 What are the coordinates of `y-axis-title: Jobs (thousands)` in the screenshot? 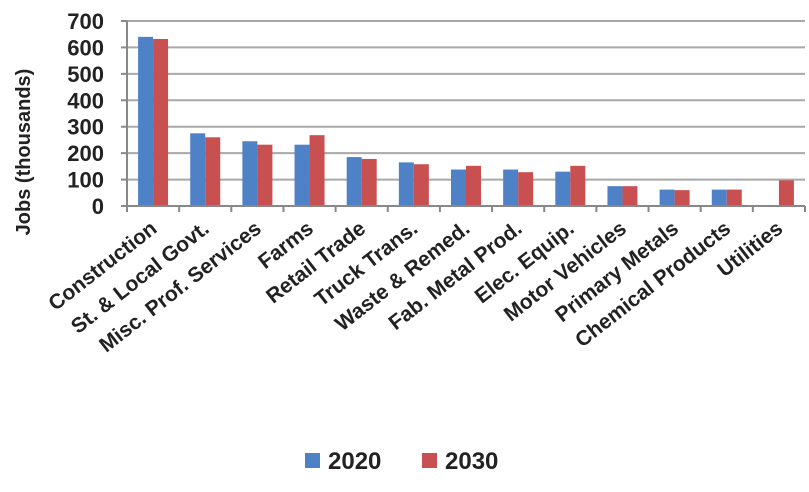 It's located at (24, 152).